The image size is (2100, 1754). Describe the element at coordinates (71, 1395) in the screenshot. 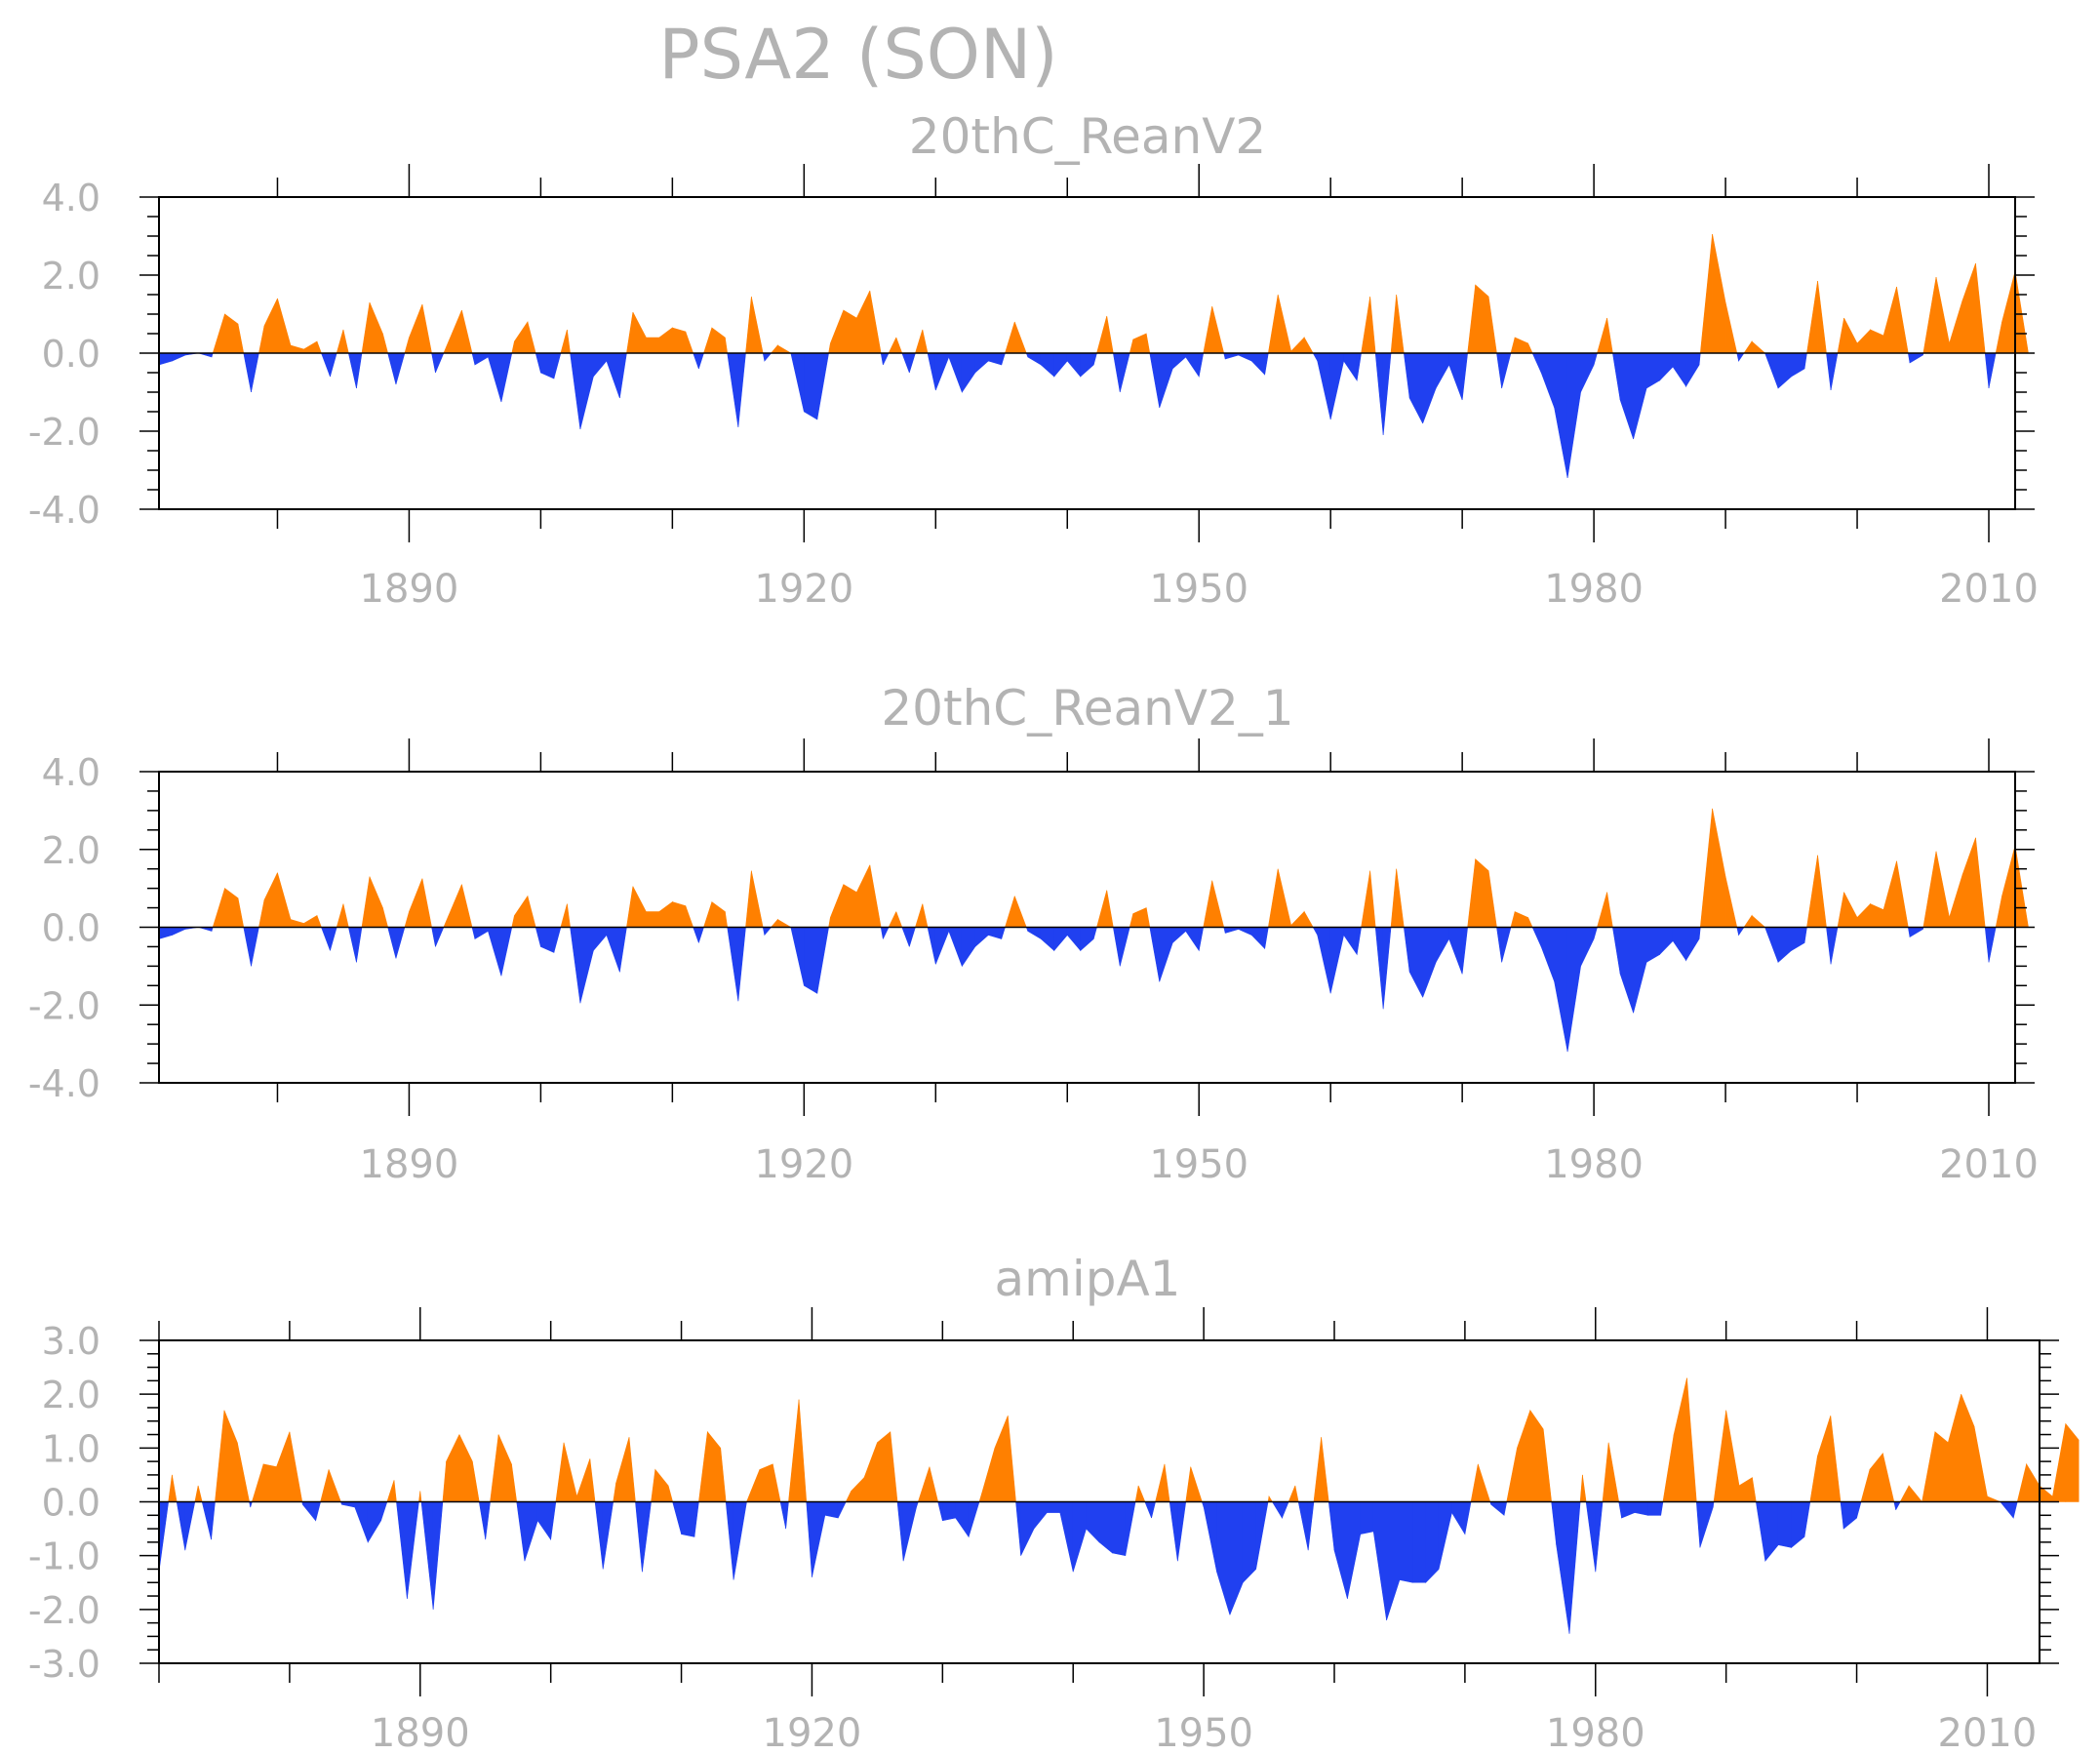

I see `y-tick-label: 2.0` at that location.